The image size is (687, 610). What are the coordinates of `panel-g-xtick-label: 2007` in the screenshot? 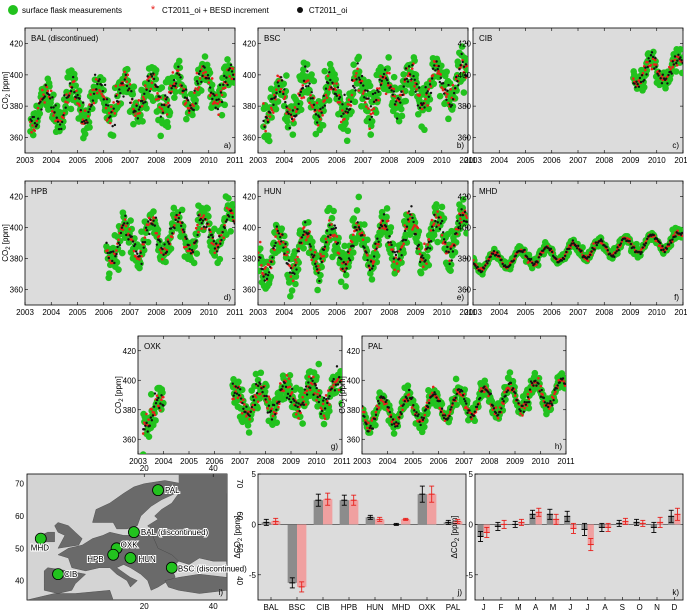 It's located at (240, 461).